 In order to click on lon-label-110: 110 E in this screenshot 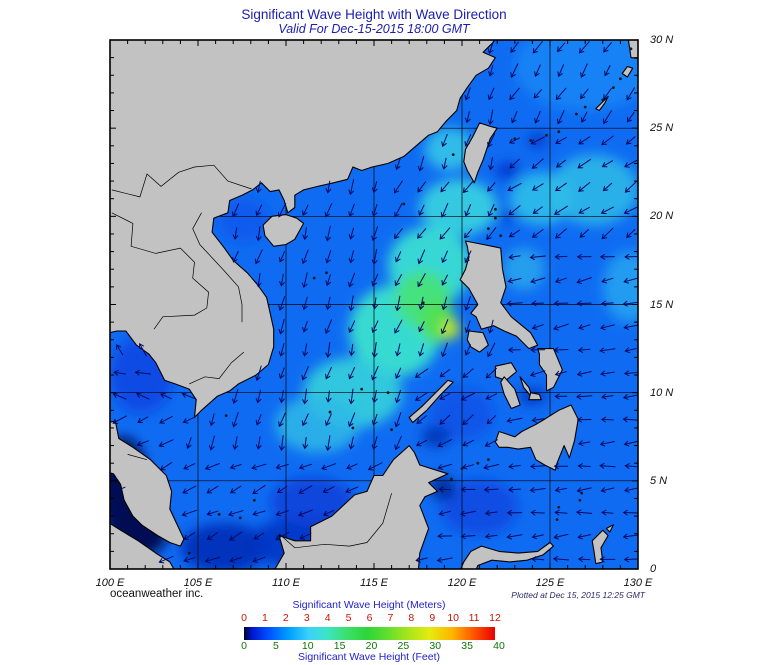, I will do `click(286, 583)`.